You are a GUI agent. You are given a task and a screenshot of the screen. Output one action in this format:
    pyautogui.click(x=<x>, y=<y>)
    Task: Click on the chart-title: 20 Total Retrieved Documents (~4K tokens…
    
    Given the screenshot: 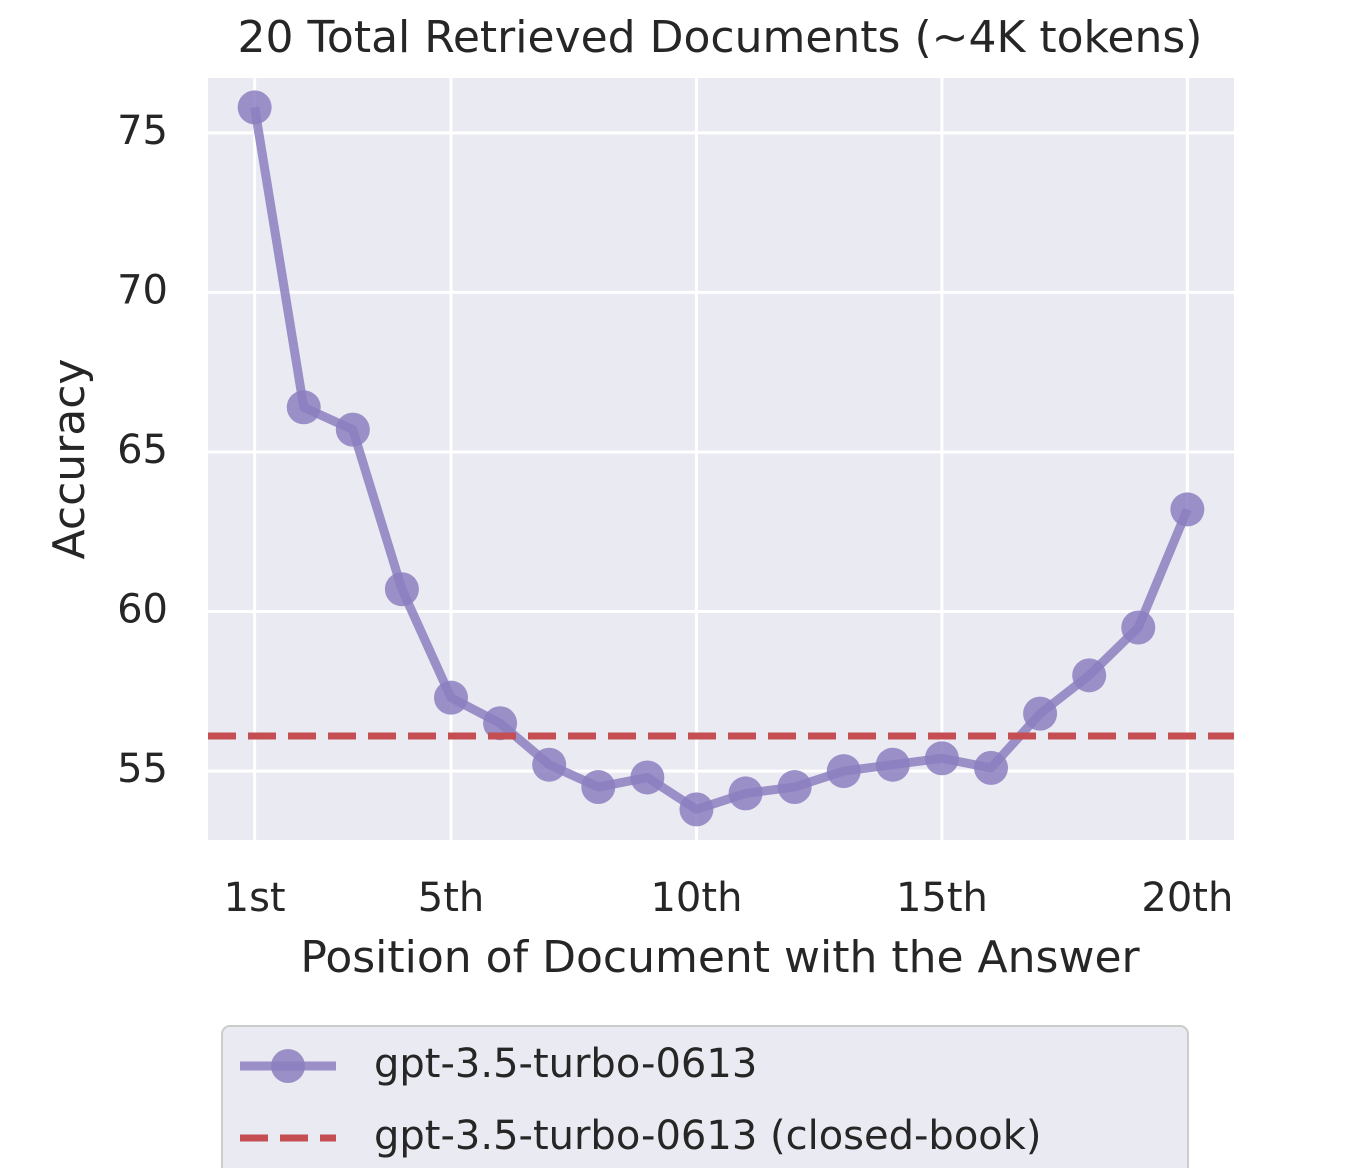 What is the action you would take?
    pyautogui.click(x=720, y=37)
    